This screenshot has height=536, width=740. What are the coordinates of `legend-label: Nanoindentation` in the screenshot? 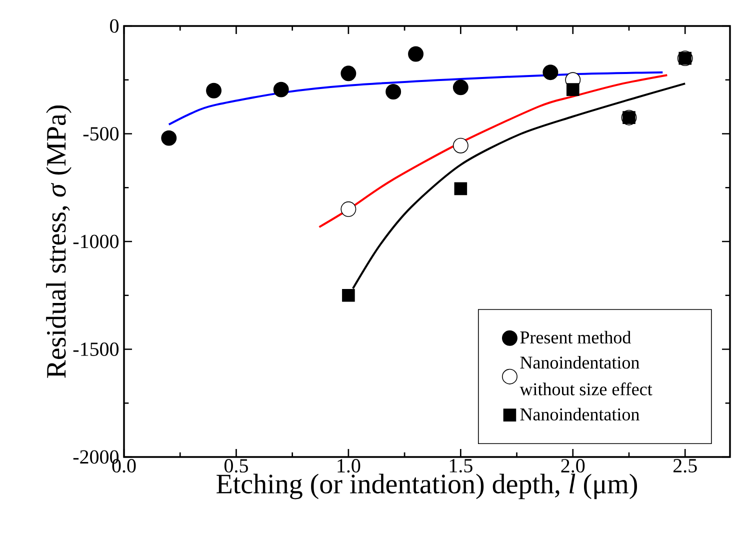 It's located at (580, 414).